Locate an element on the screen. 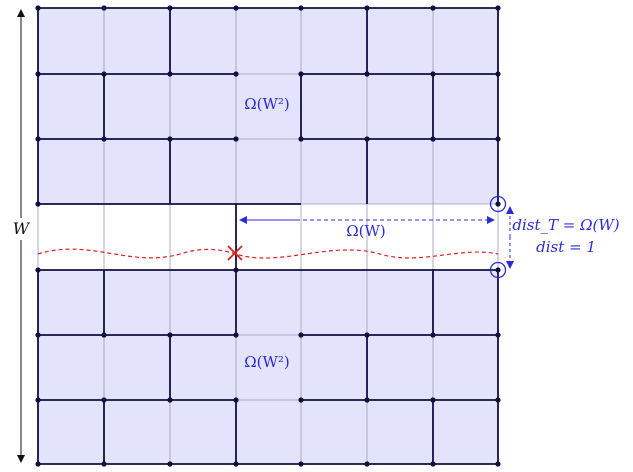 This screenshot has width=633, height=472. red-wavy-path is located at coordinates (268, 253).